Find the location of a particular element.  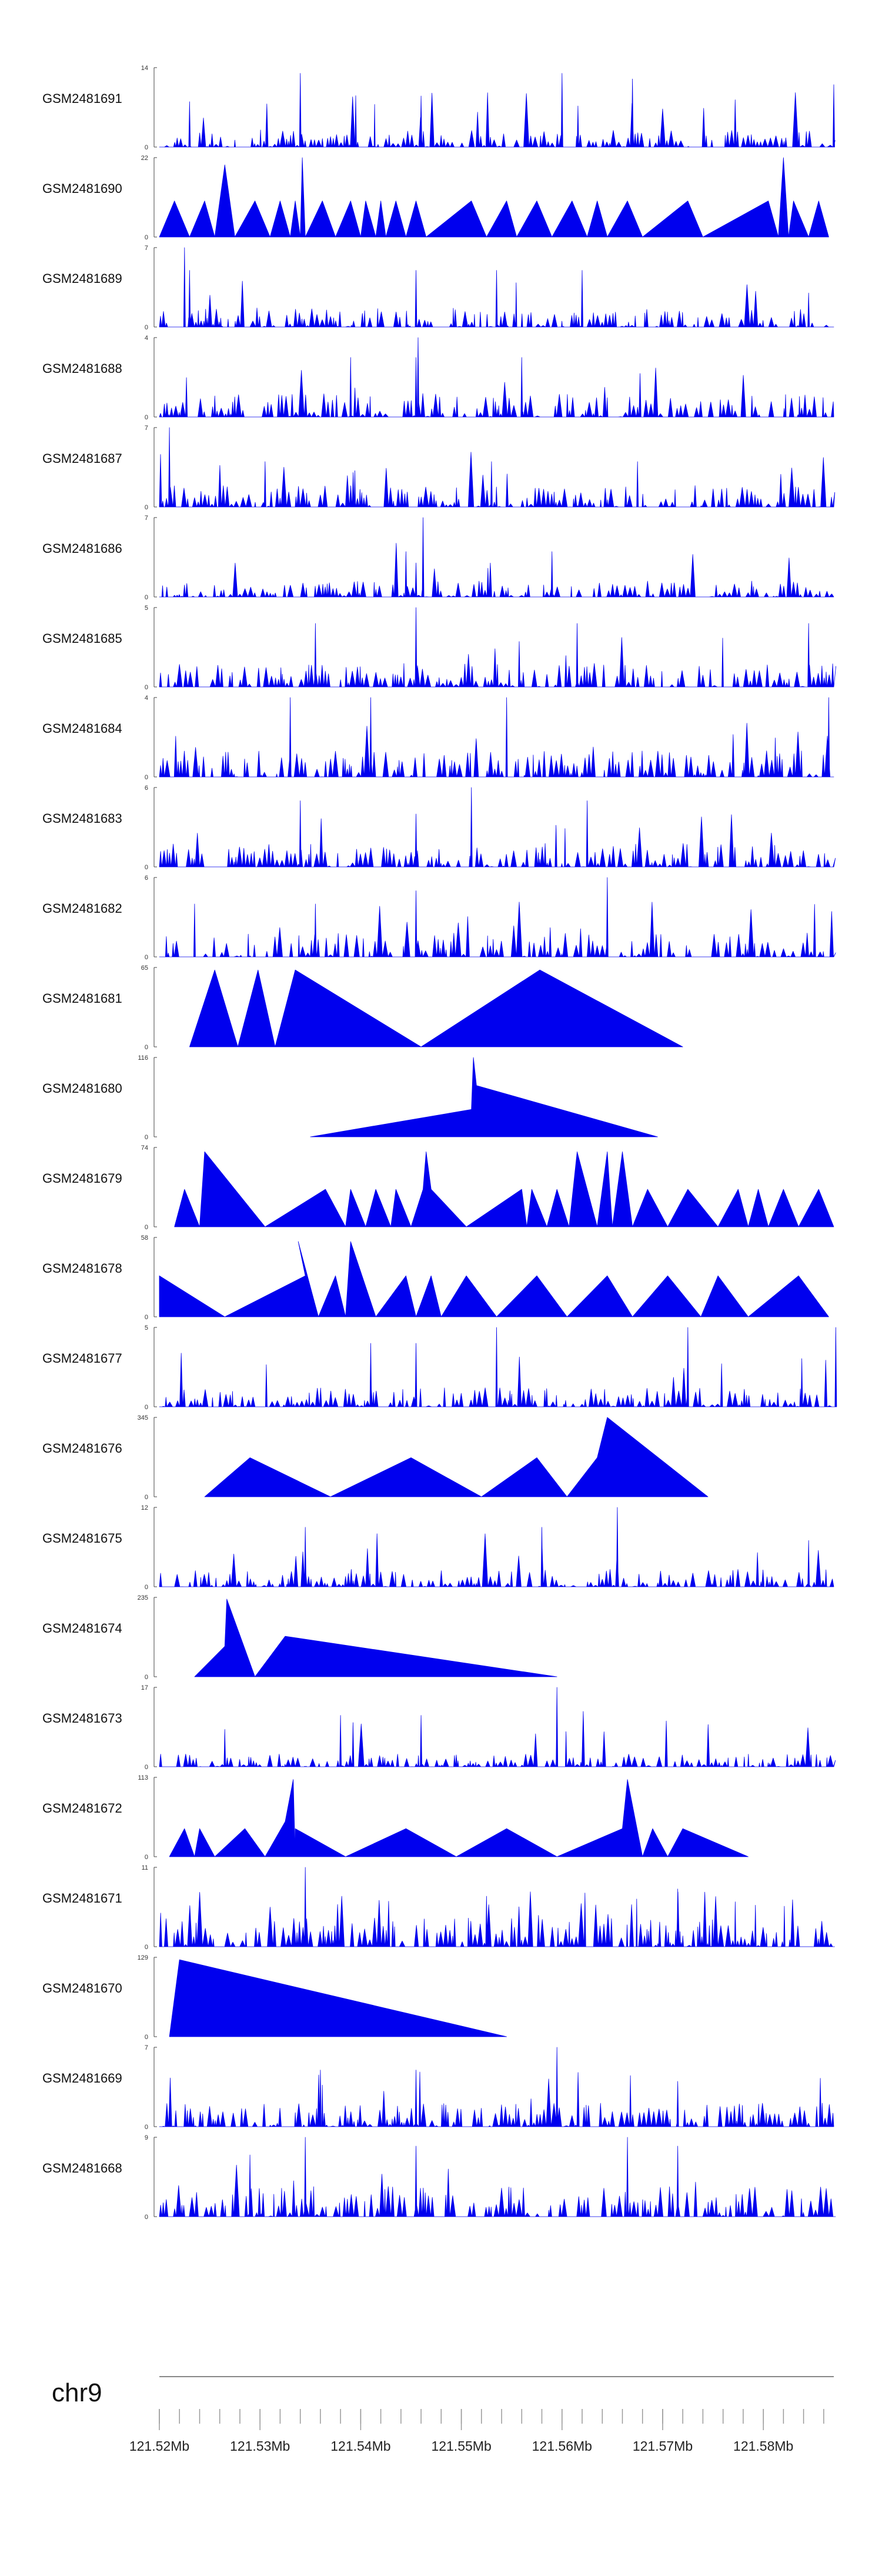

track-GSM2481674: GSM2481674 235 0 is located at coordinates (299, 1637).